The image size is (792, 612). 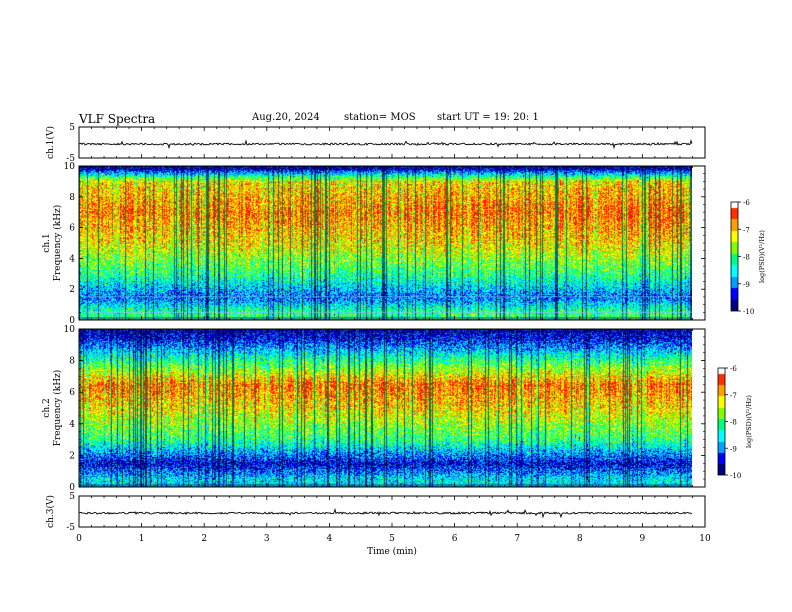 What do you see at coordinates (380, 117) in the screenshot?
I see `figure-station: station= MOS` at bounding box center [380, 117].